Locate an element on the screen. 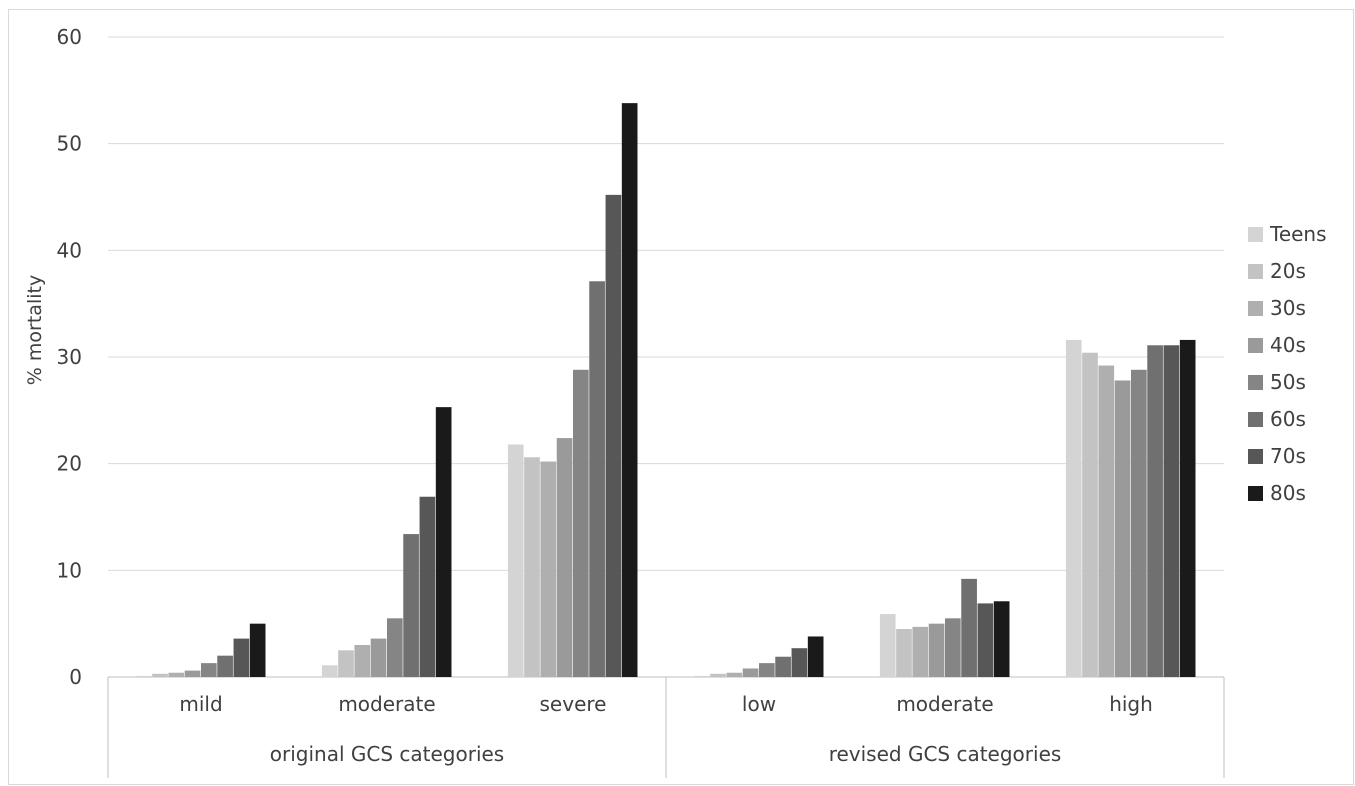  legend-label-teens: Teens is located at coordinates (1298, 234).